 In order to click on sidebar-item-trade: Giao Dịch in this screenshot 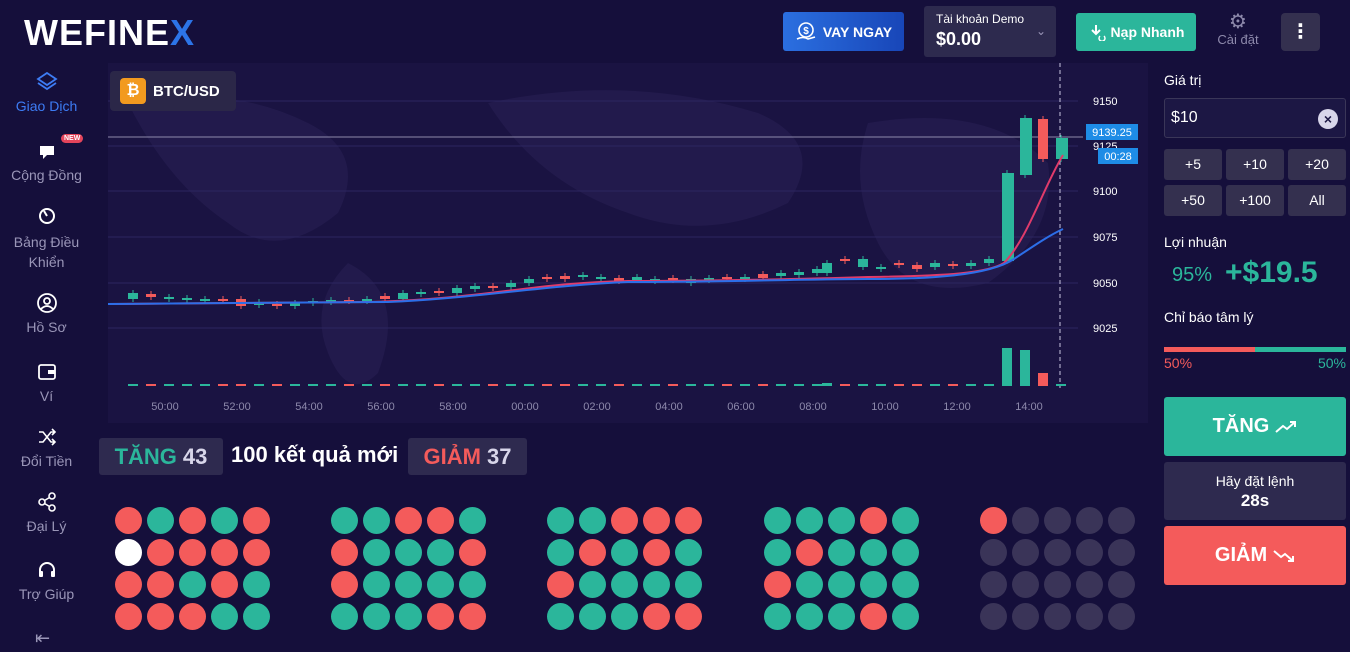, I will do `click(46, 92)`.